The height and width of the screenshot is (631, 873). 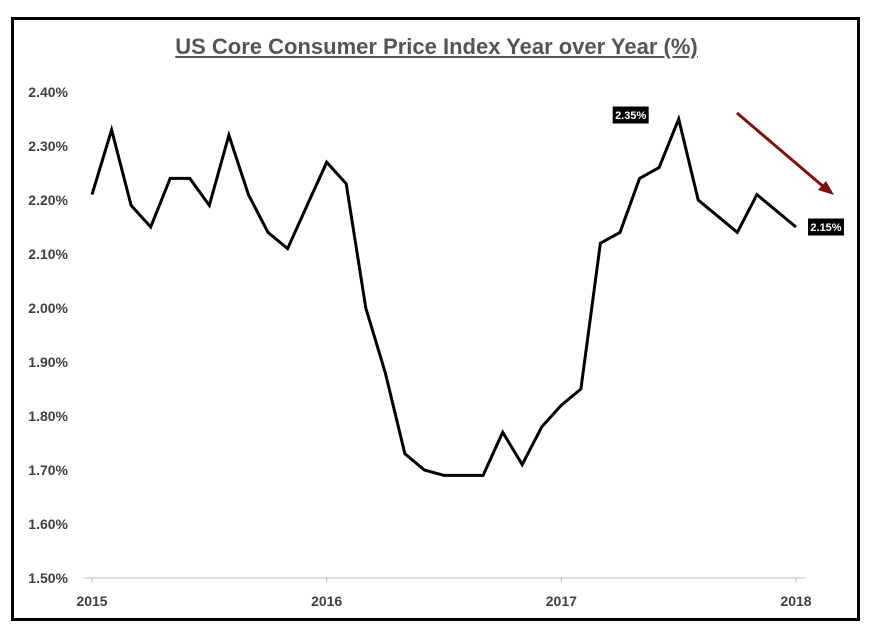 I want to click on y-tick-label: 2.30%, so click(x=48, y=146).